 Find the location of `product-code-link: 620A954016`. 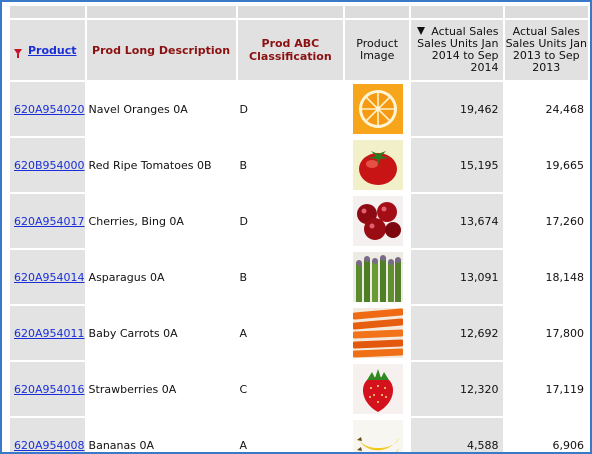

product-code-link: 620A954016 is located at coordinates (49, 389).